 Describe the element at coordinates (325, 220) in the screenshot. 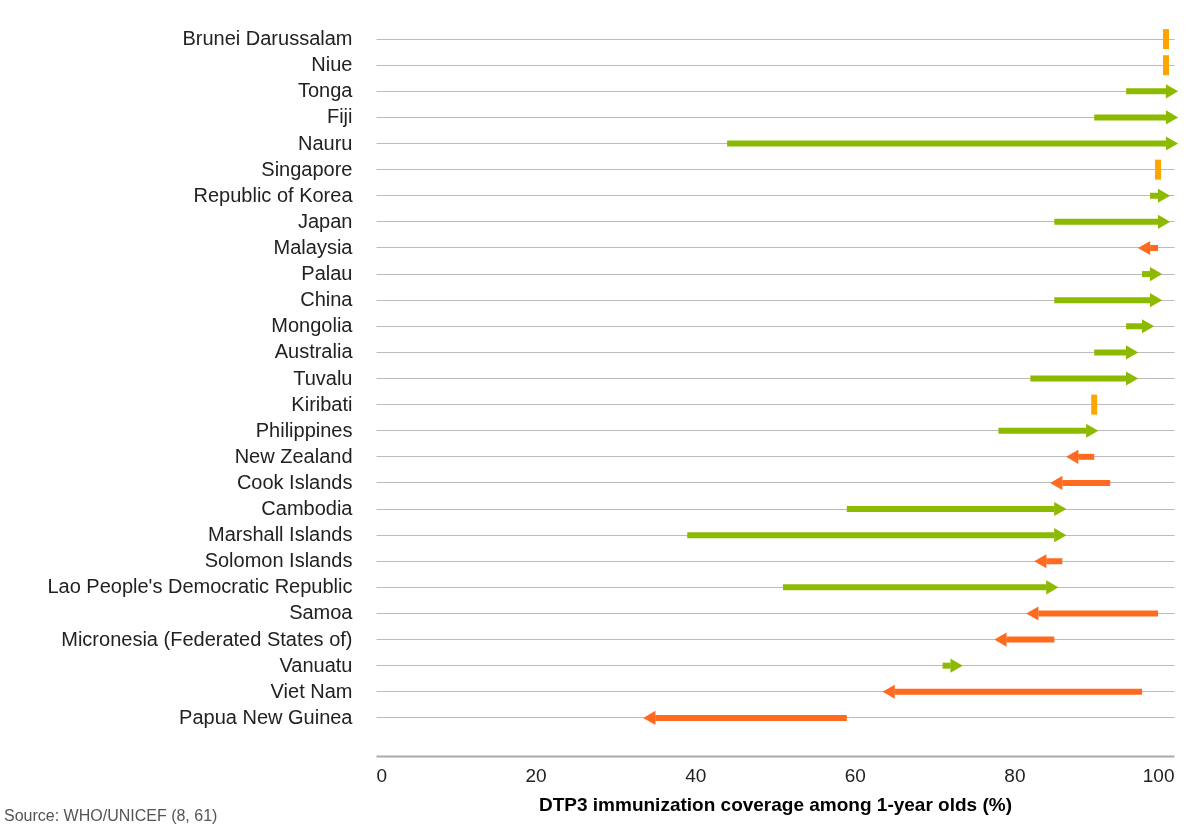

I see `y-tick-label: Japan` at that location.